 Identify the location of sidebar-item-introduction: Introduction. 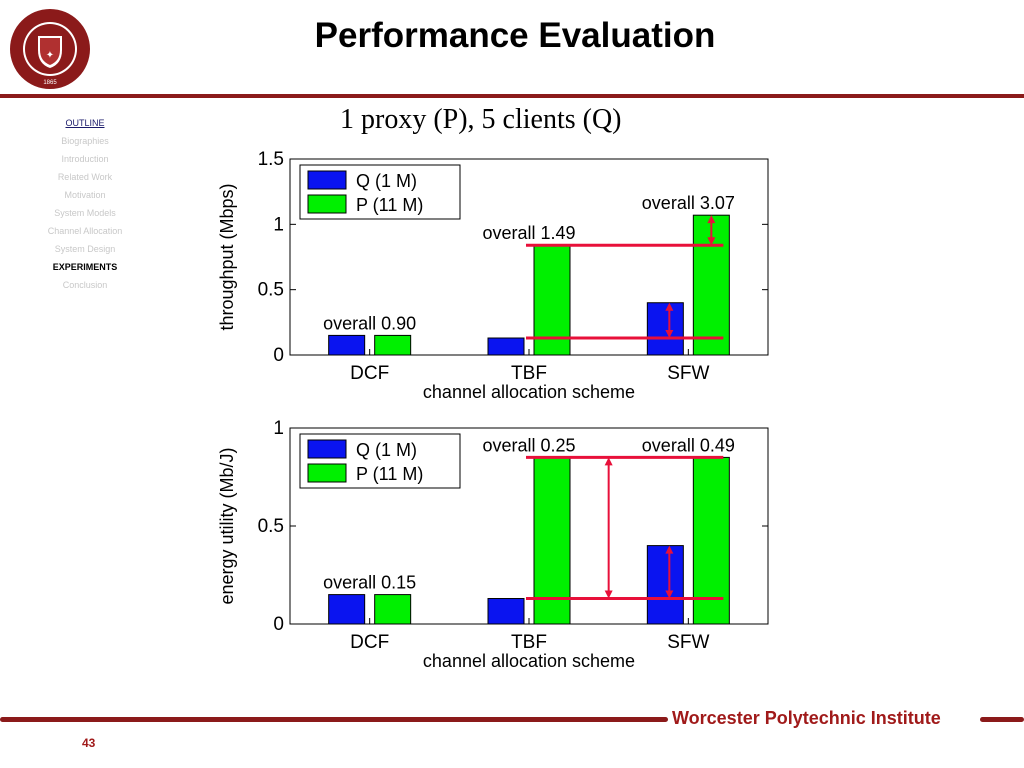
(85, 159).